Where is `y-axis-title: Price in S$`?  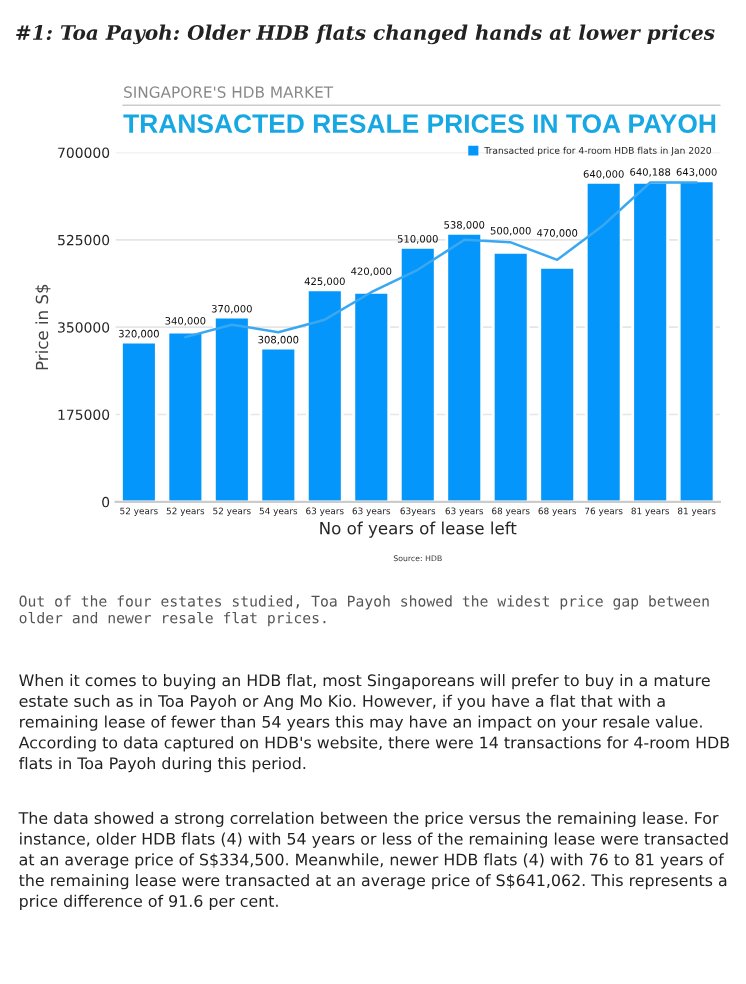 y-axis-title: Price in S$ is located at coordinates (43, 327).